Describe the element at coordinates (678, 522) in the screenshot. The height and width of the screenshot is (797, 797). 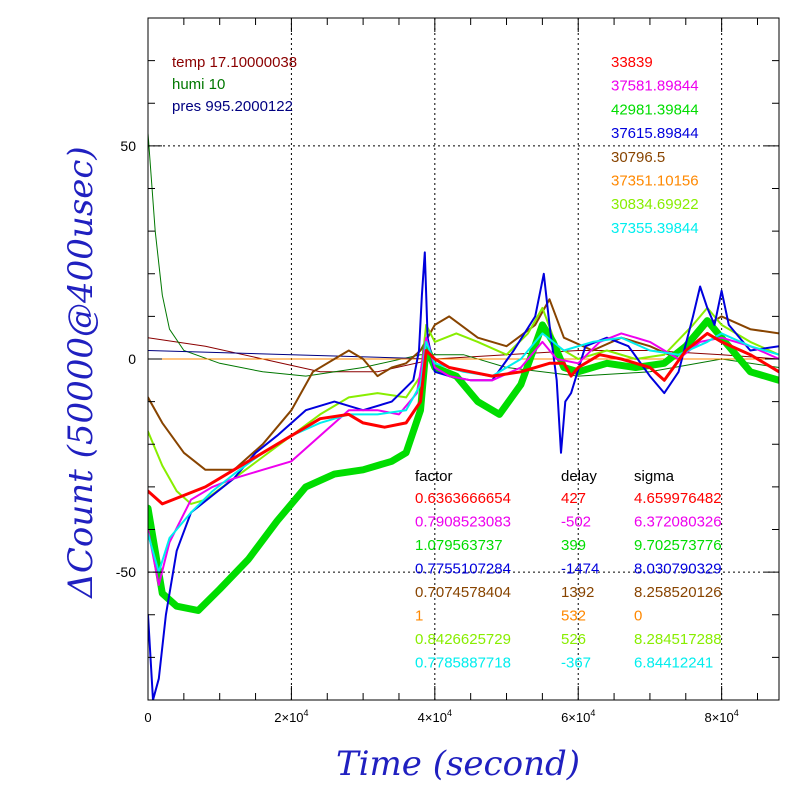
I see `table-cell-sigma: 6.372080326` at that location.